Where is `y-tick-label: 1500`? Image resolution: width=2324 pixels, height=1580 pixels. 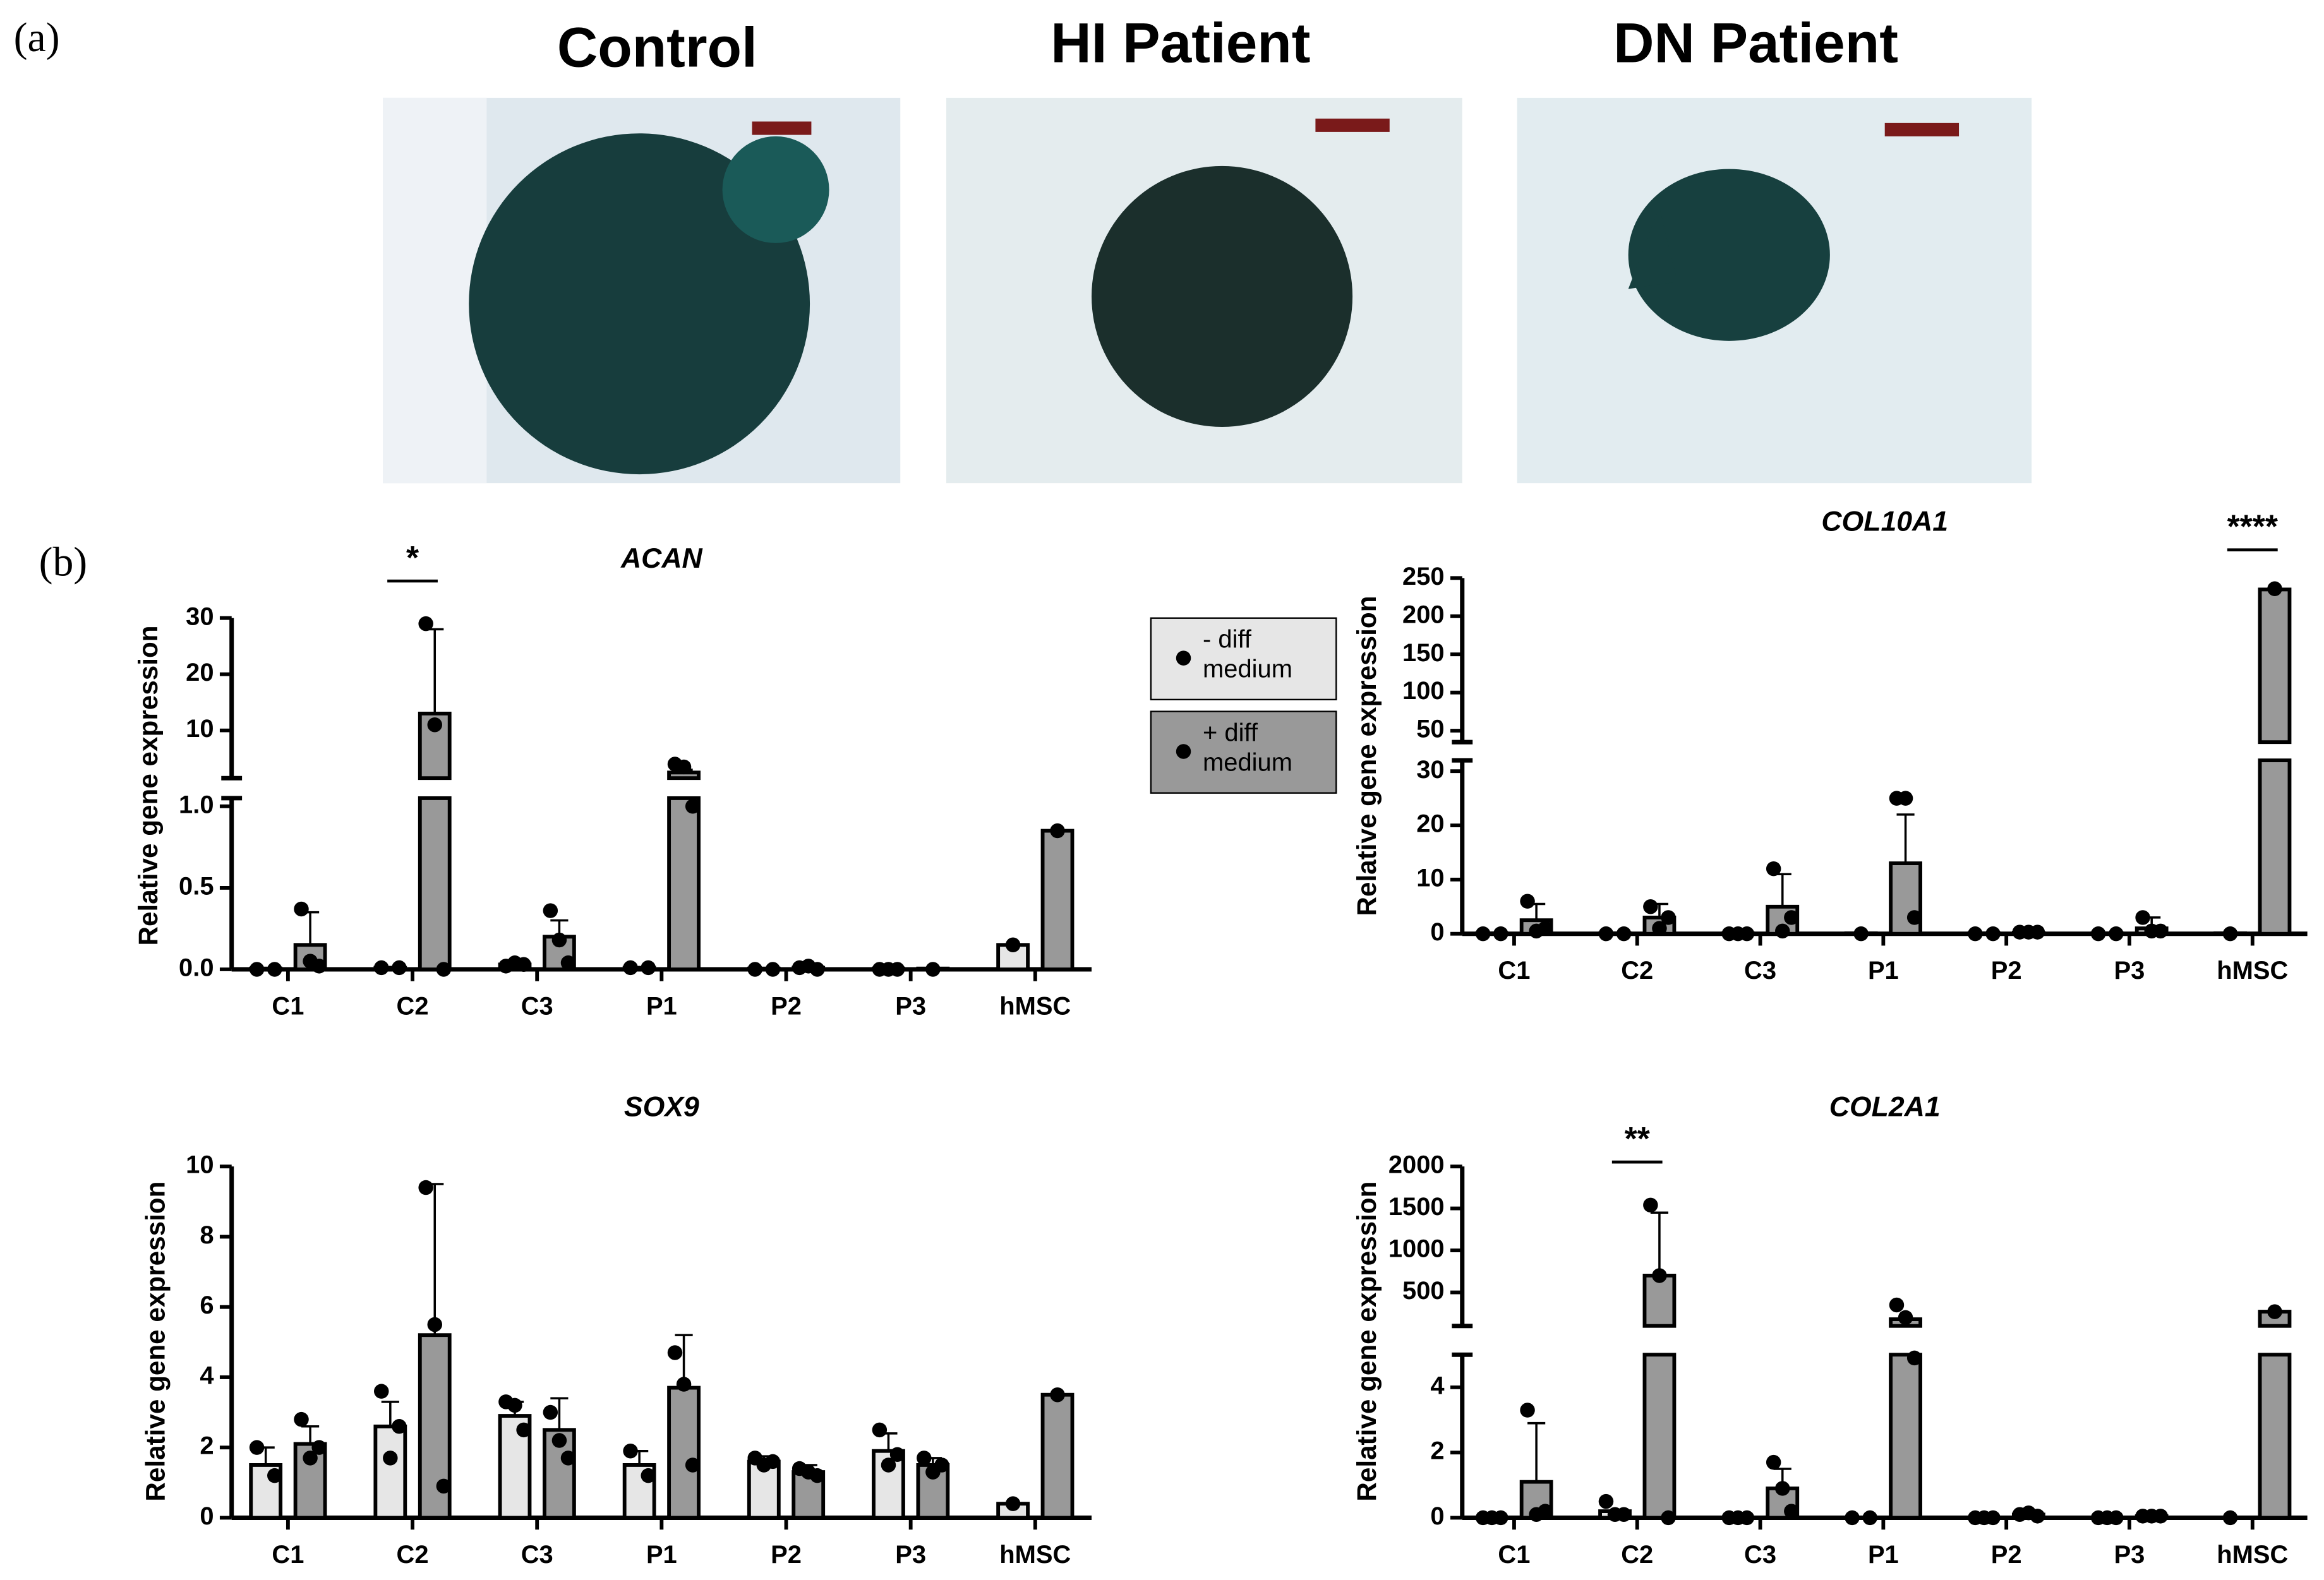 y-tick-label: 1500 is located at coordinates (1416, 1207).